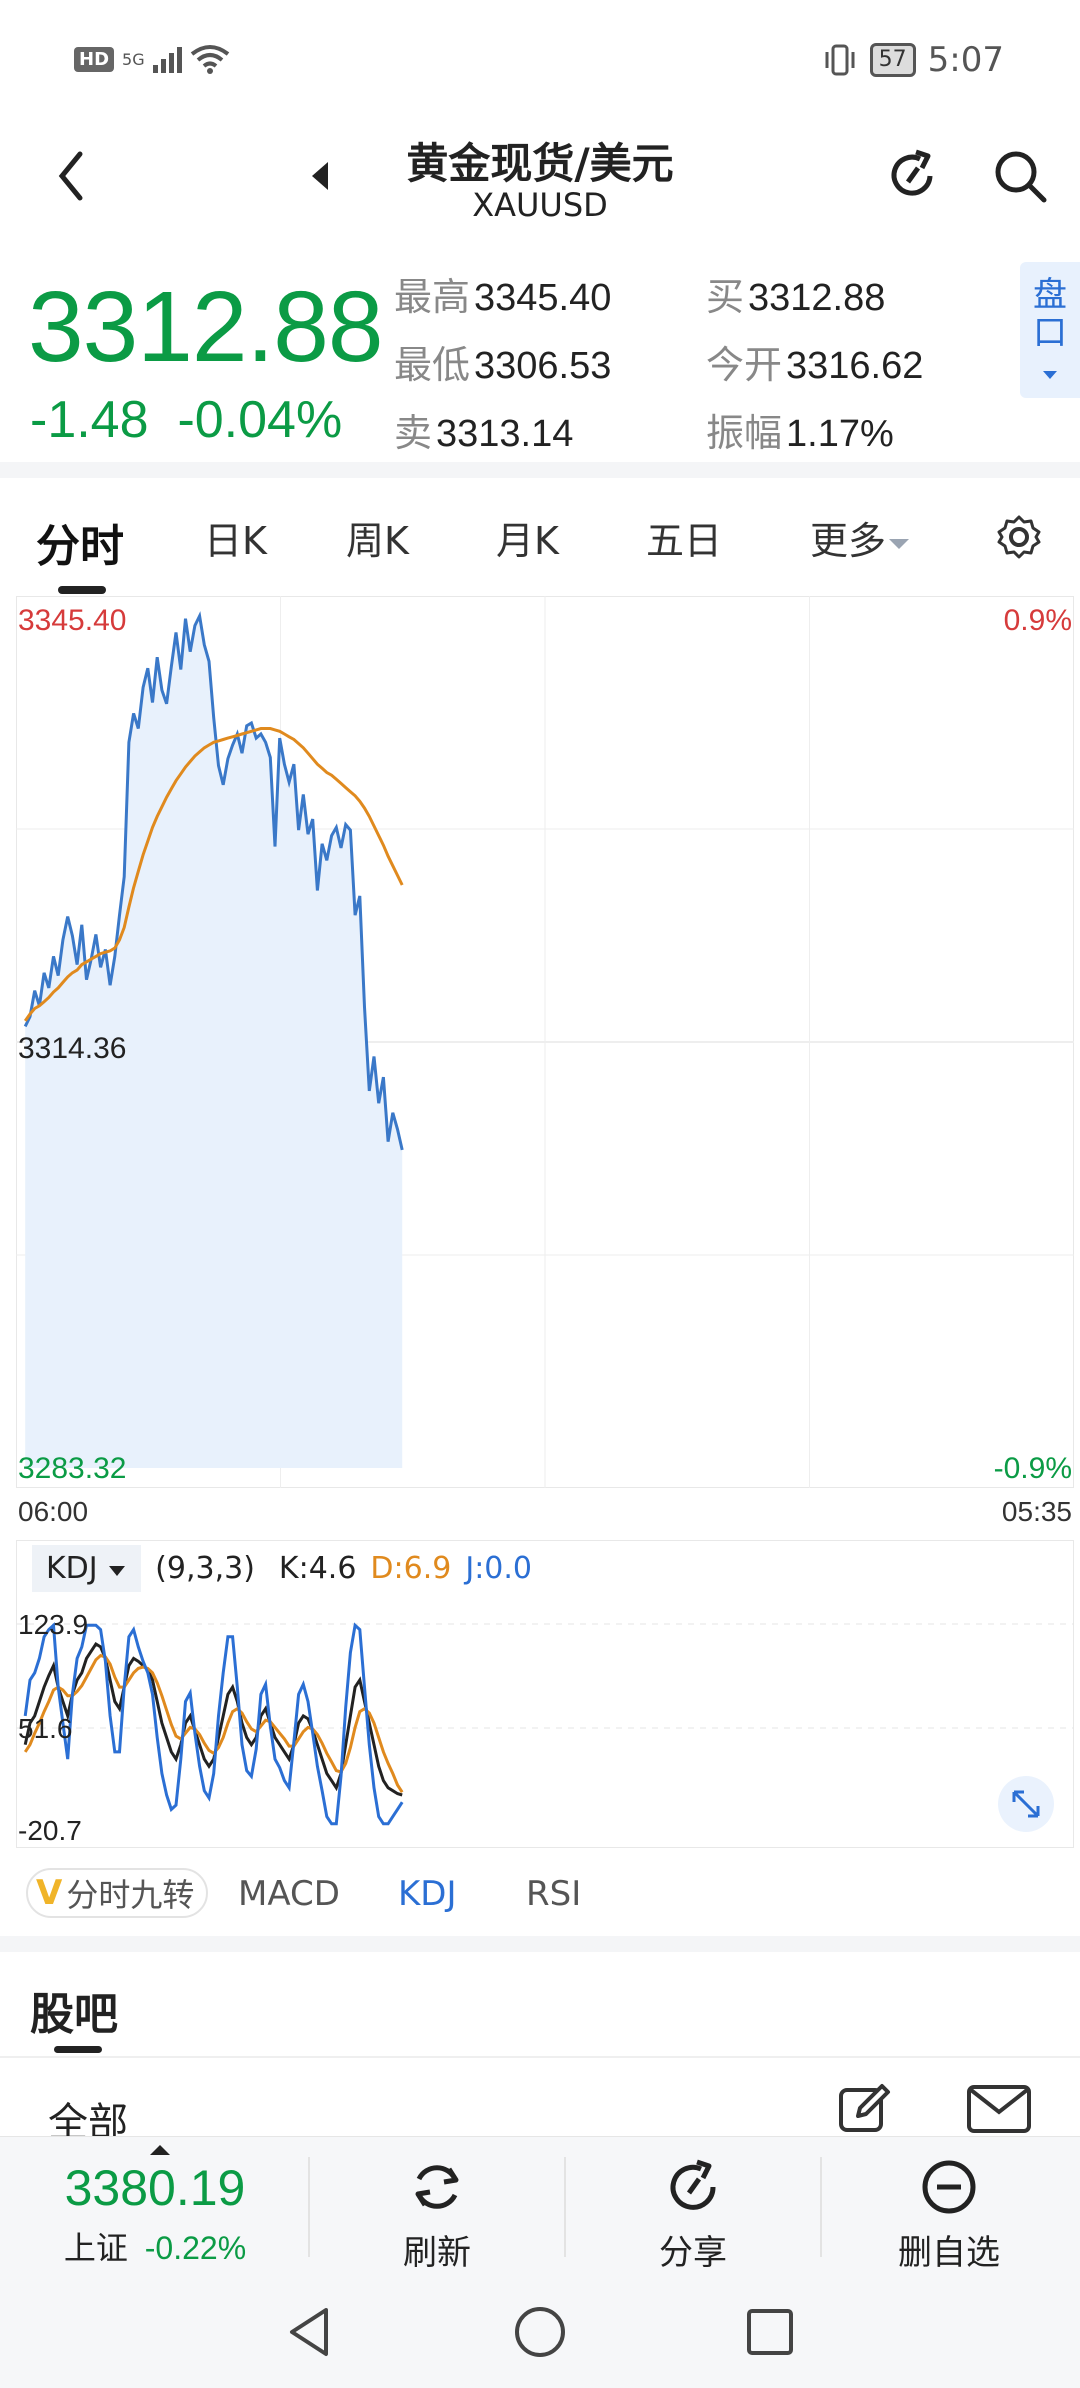 The height and width of the screenshot is (2388, 1080). What do you see at coordinates (320, 176) in the screenshot?
I see `prev-instrument-icon` at bounding box center [320, 176].